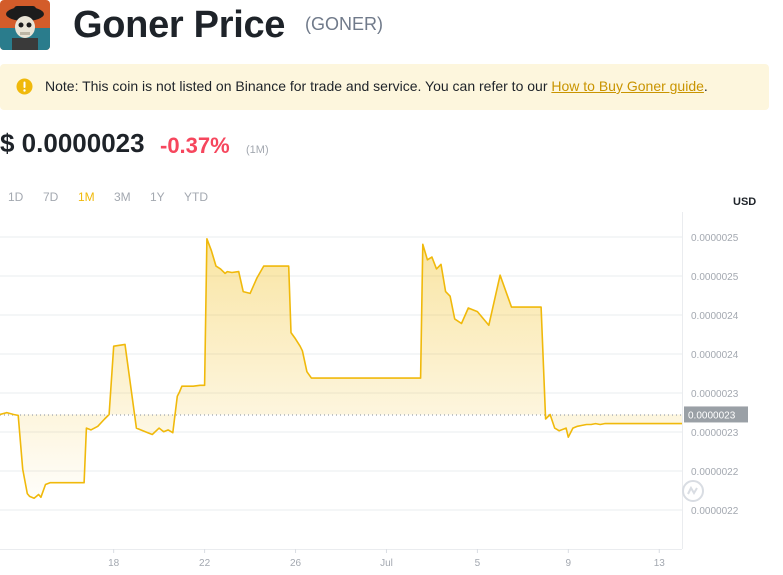 The height and width of the screenshot is (575, 783). Describe the element at coordinates (179, 25) in the screenshot. I see `page-title: Goner Price` at that location.